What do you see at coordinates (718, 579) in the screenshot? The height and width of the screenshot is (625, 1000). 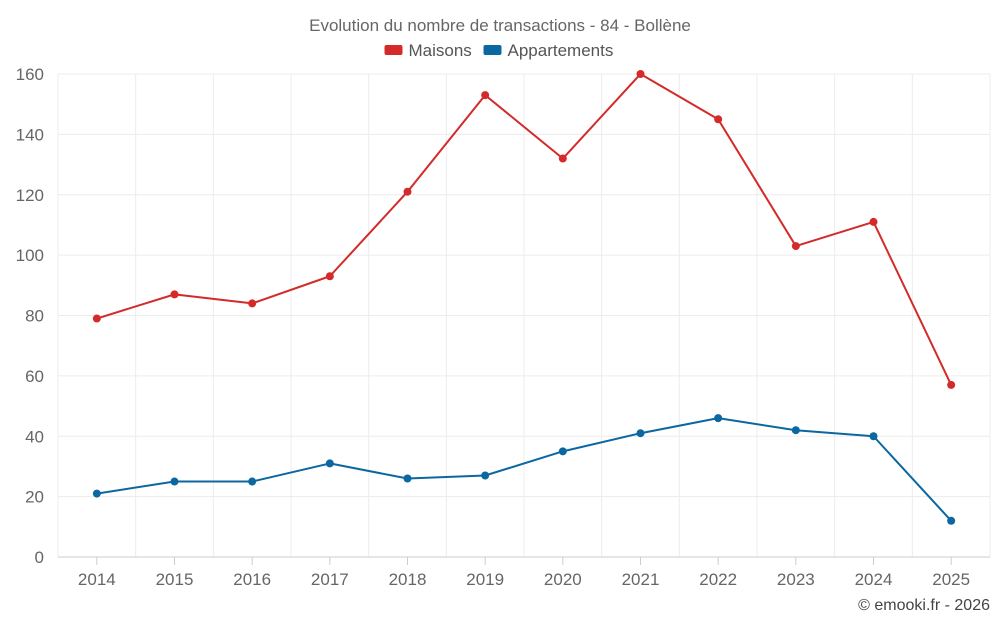 I see `x-tick-label: 2022` at bounding box center [718, 579].